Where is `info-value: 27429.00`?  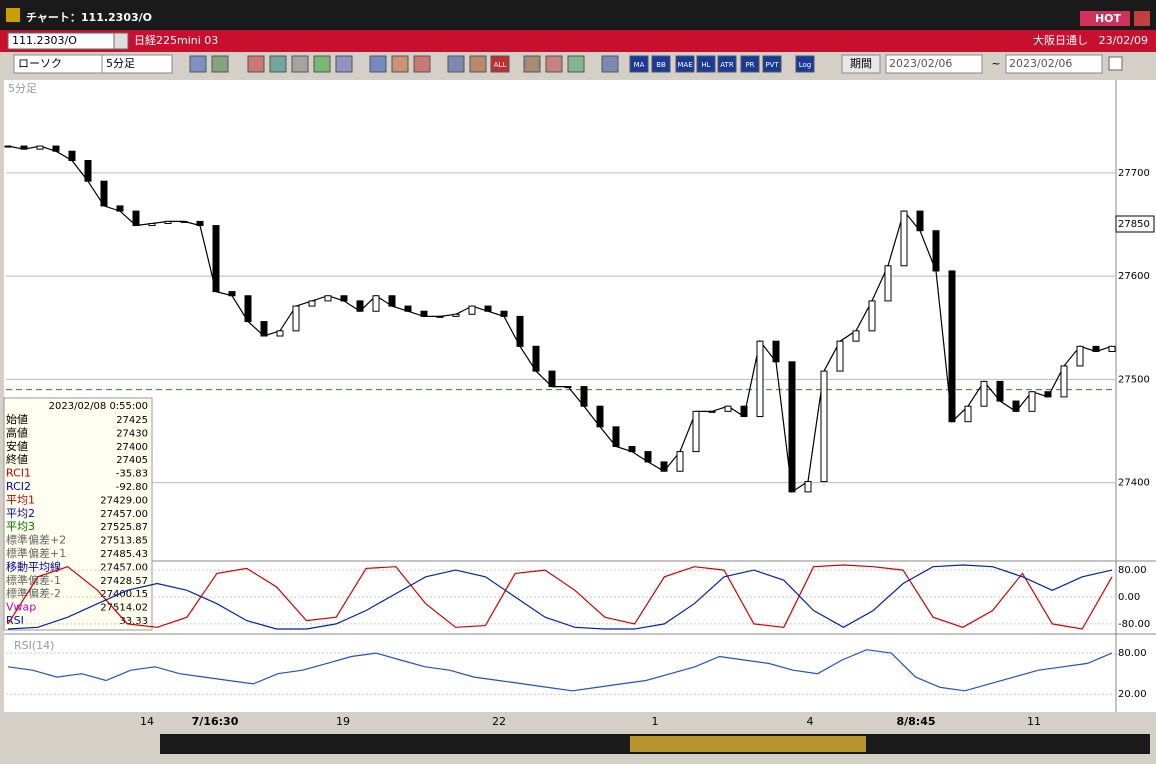
info-value: 27429.00 is located at coordinates (124, 500).